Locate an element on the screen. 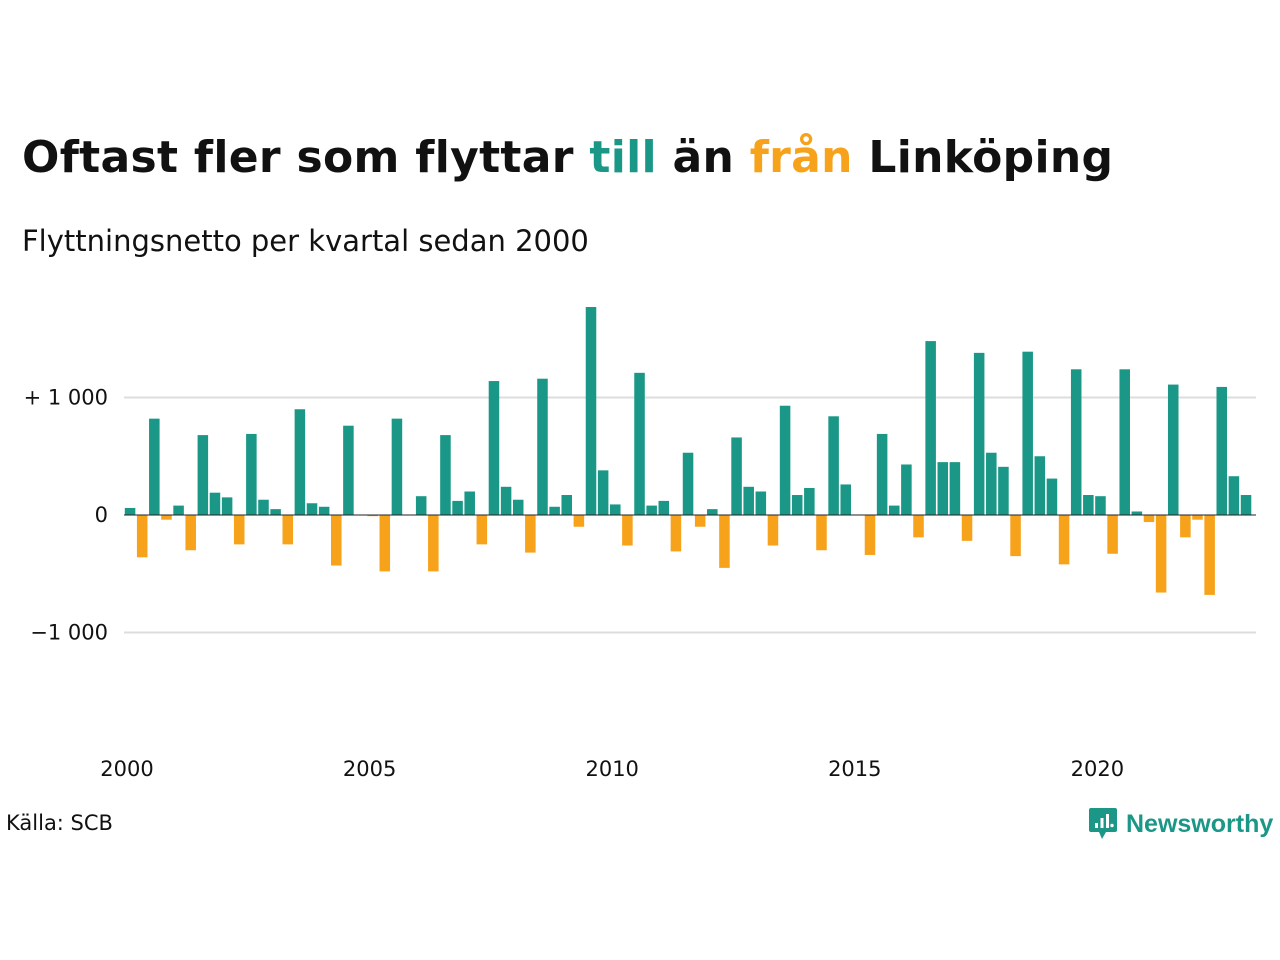 This screenshot has height=960, width=1280. bar-2017-q2 is located at coordinates (967, 528).